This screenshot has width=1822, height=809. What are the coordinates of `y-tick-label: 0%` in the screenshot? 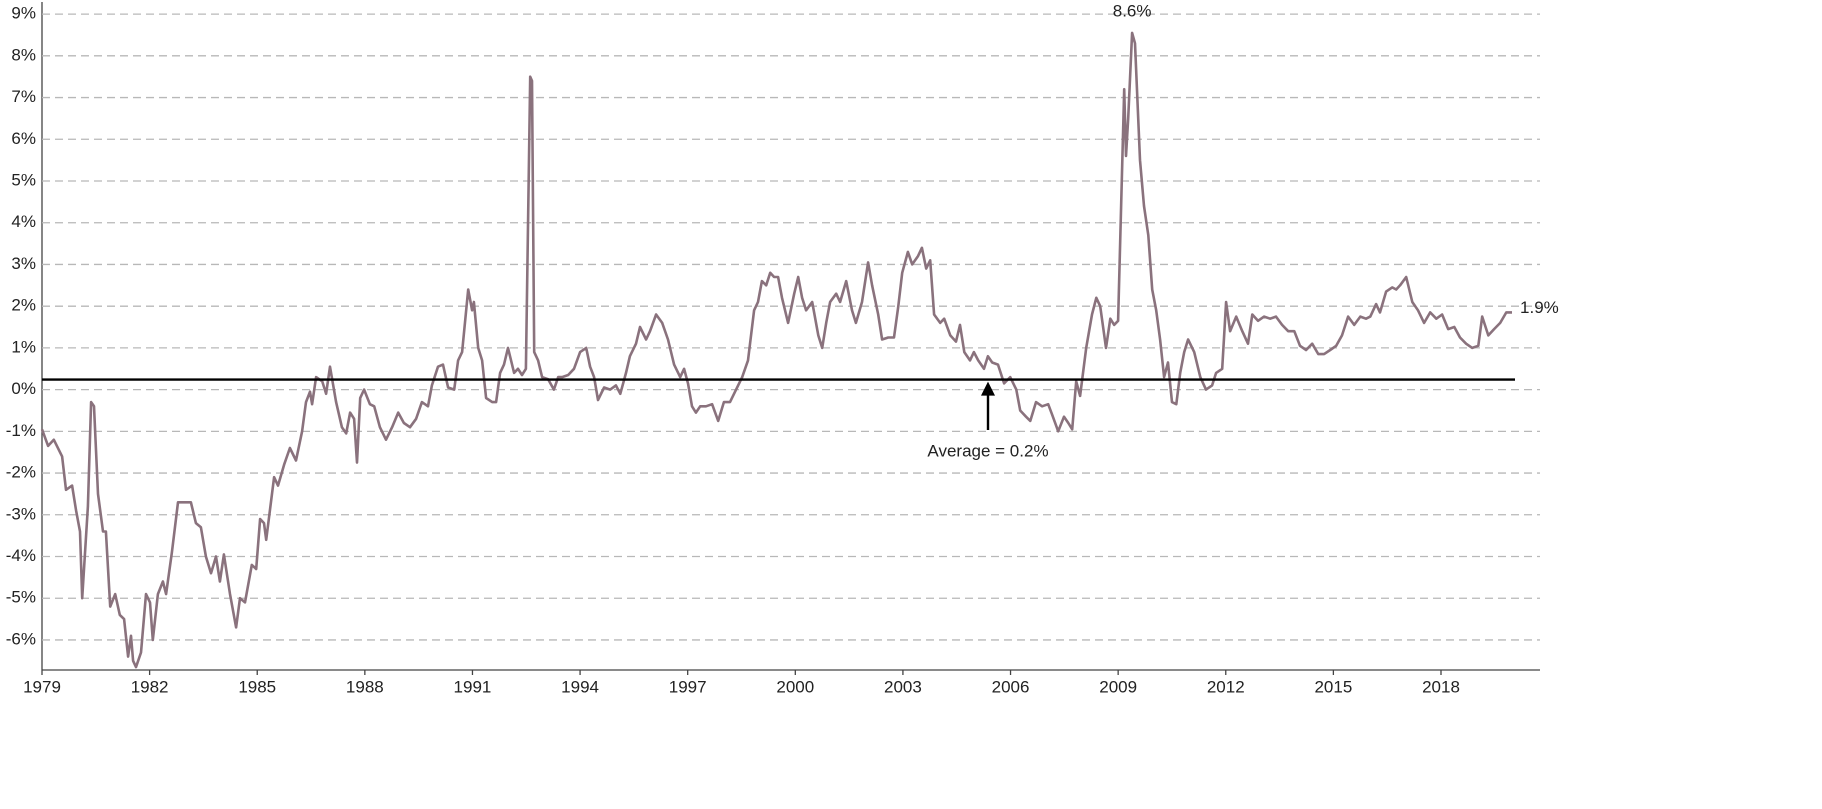 It's located at (23, 388).